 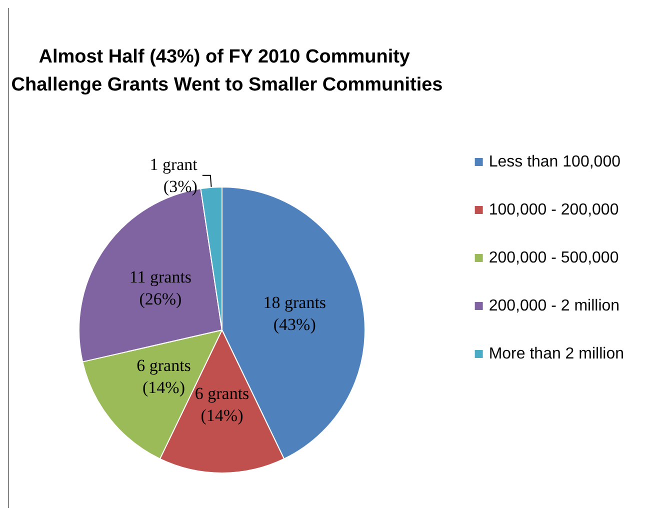 I want to click on legend-label: 200,000 - 500,000, so click(x=553, y=258).